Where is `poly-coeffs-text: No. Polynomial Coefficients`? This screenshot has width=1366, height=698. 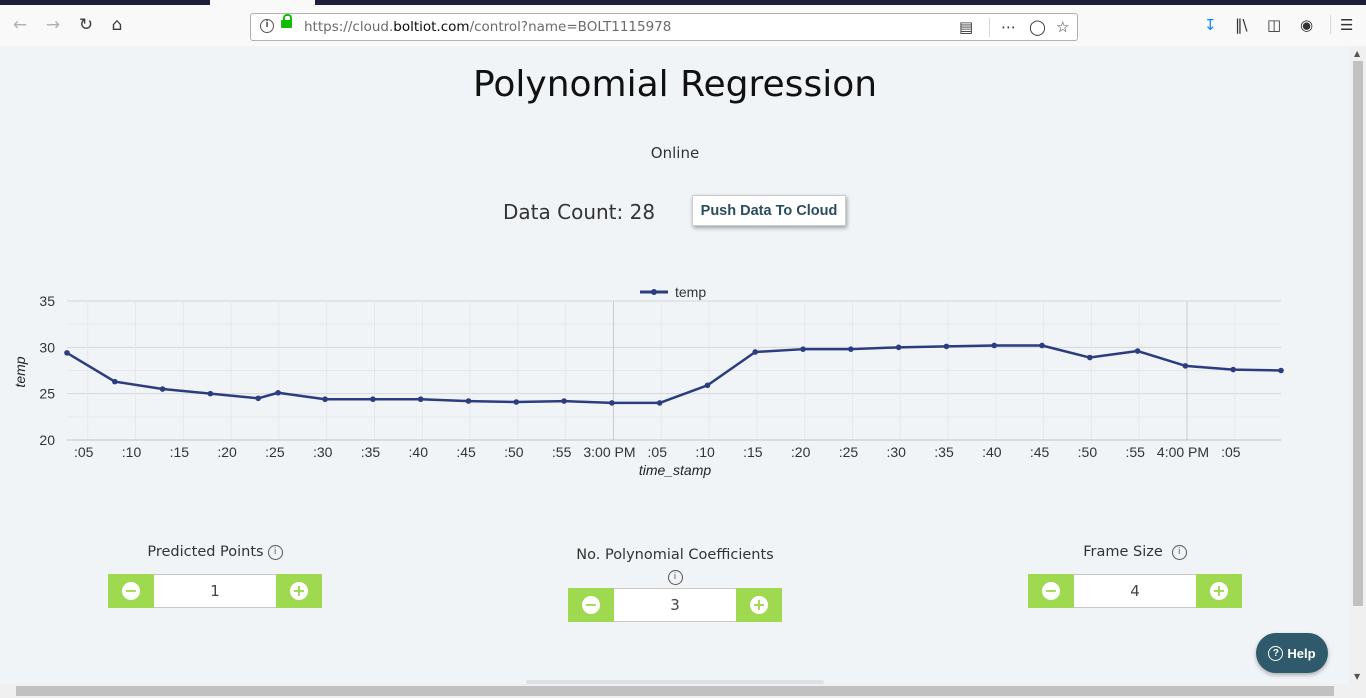
poly-coeffs-text: No. Polynomial Coefficients is located at coordinates (675, 555).